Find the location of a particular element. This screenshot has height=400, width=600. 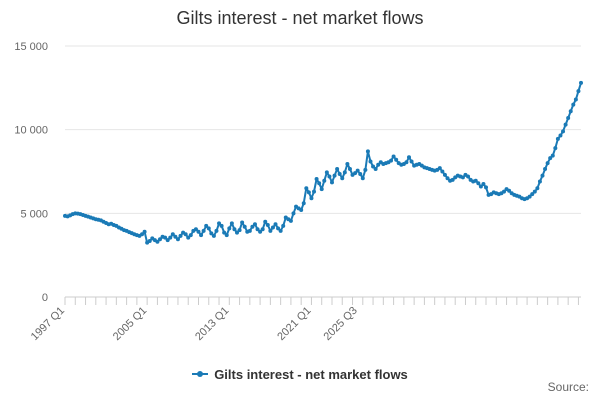

x-tick-label: 2013 Q1 is located at coordinates (212, 324).